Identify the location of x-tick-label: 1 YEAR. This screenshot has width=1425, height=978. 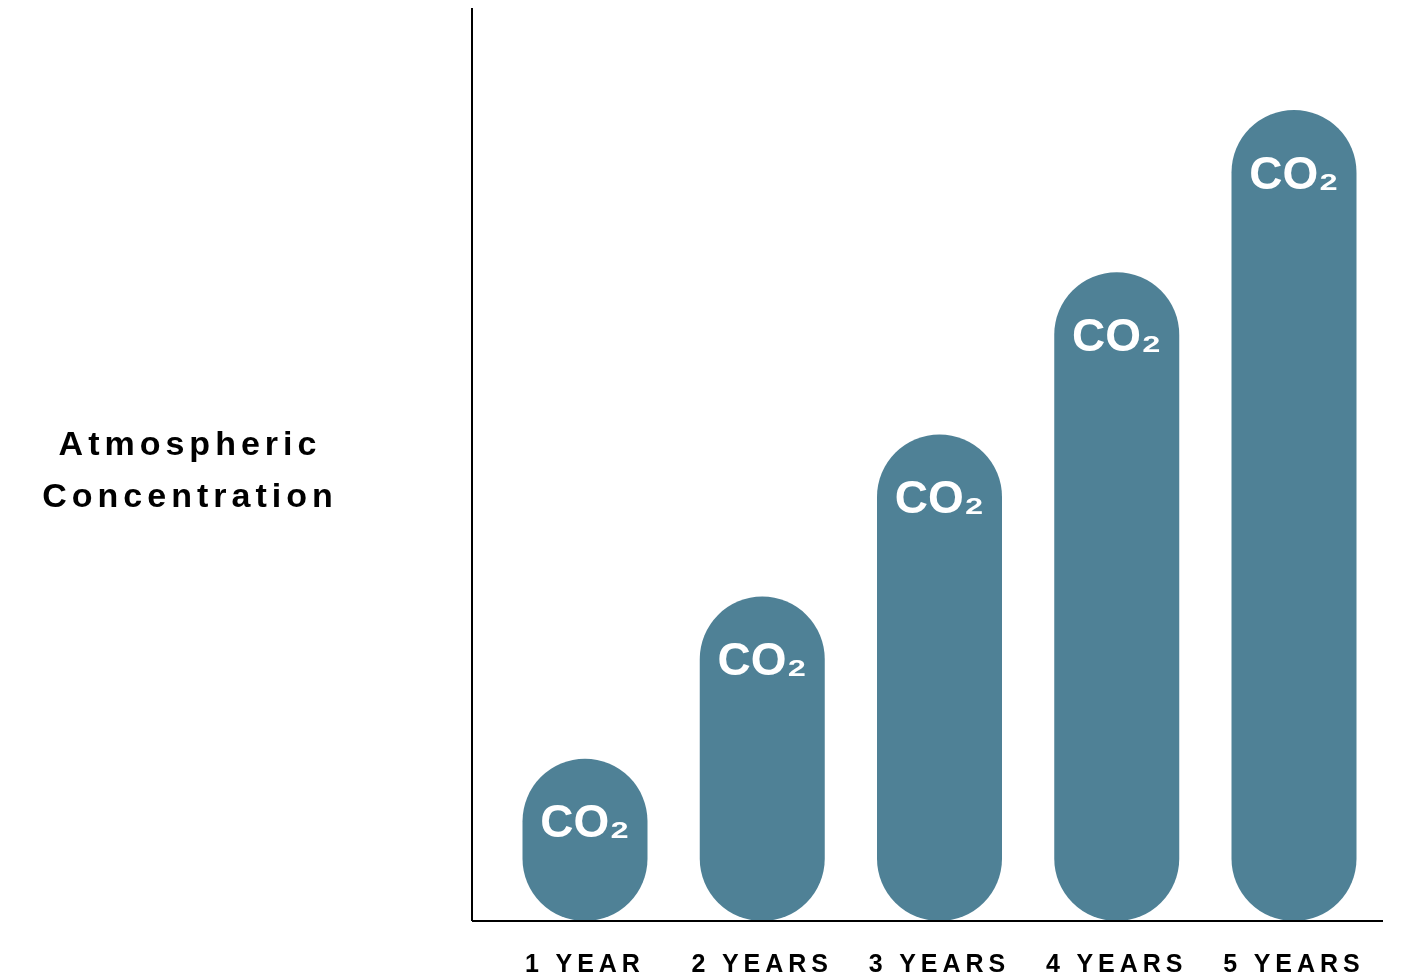
(585, 963).